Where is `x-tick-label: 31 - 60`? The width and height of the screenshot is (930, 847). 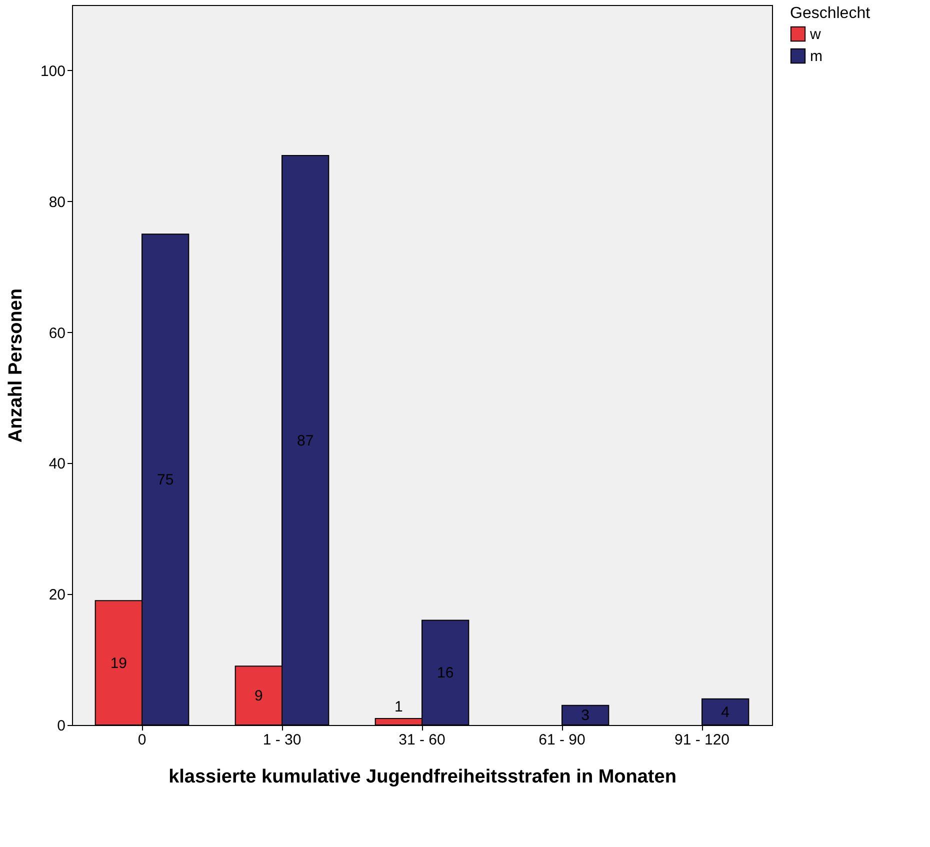
x-tick-label: 31 - 60 is located at coordinates (422, 740).